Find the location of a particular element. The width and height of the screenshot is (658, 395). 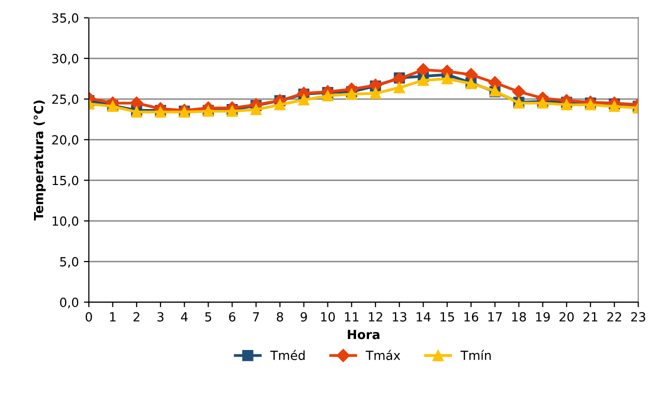

x-tick-label: 1 is located at coordinates (113, 317).